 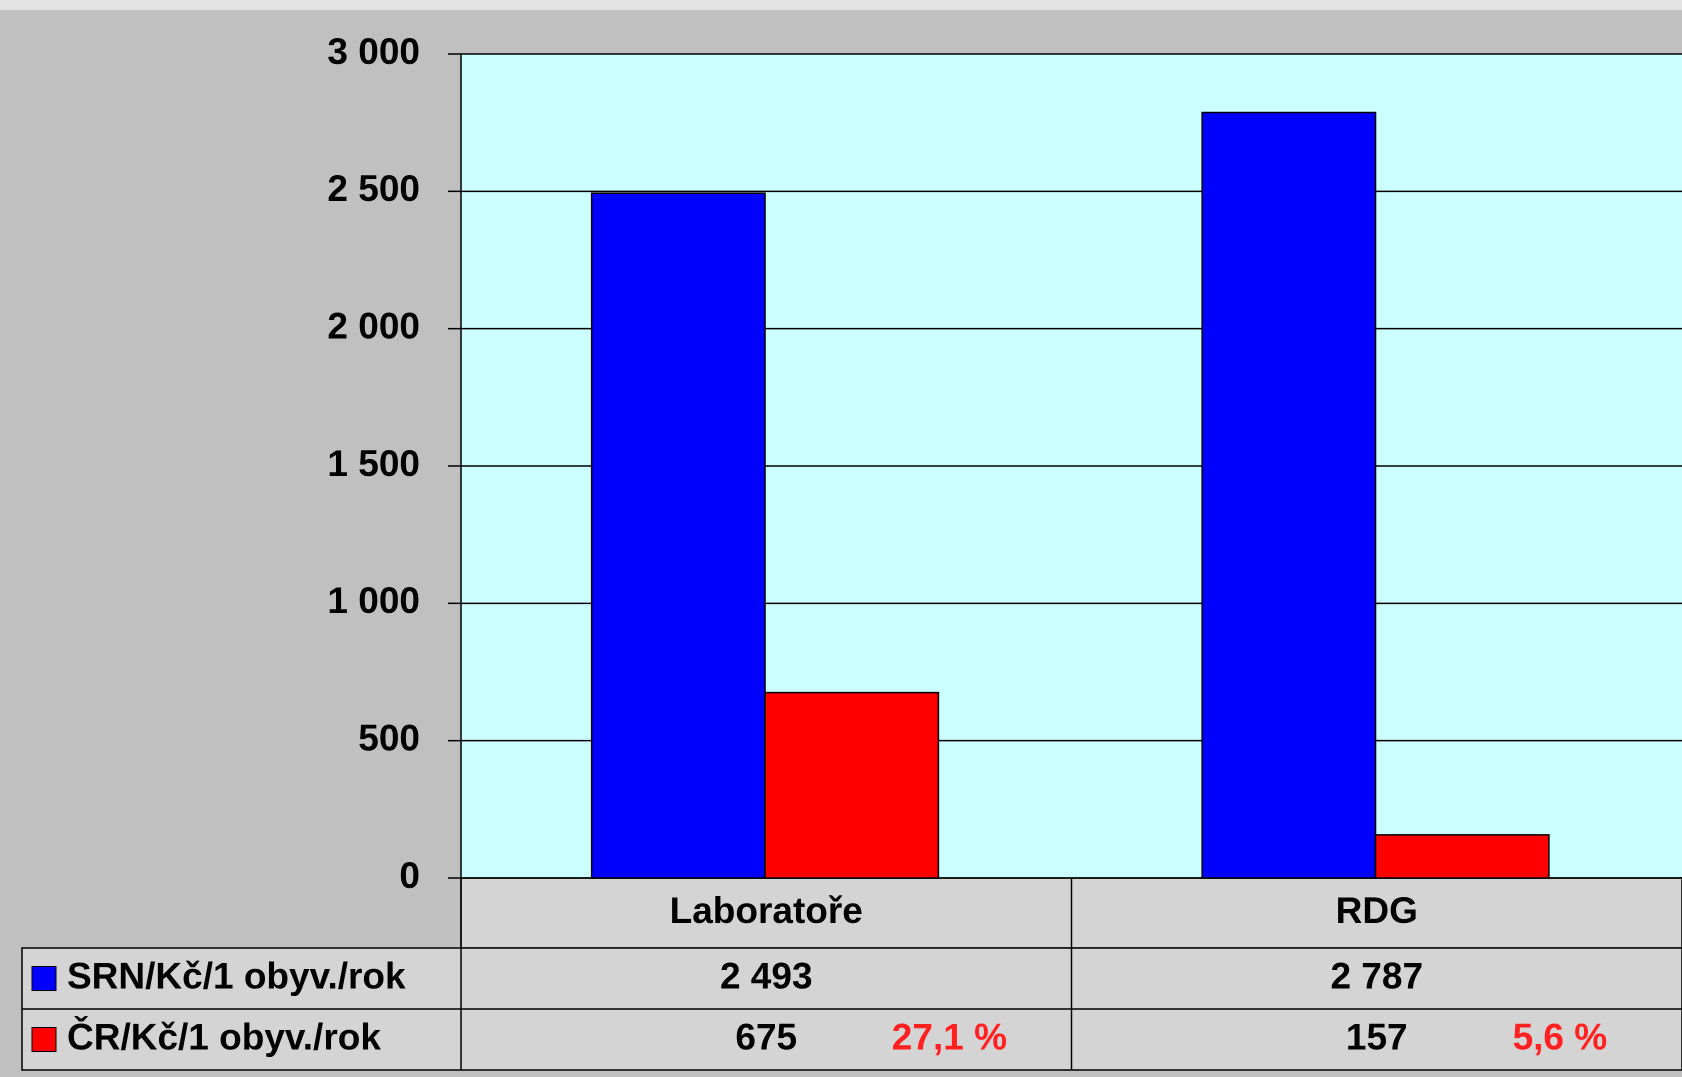 I want to click on table-value: 675, so click(x=766, y=1036).